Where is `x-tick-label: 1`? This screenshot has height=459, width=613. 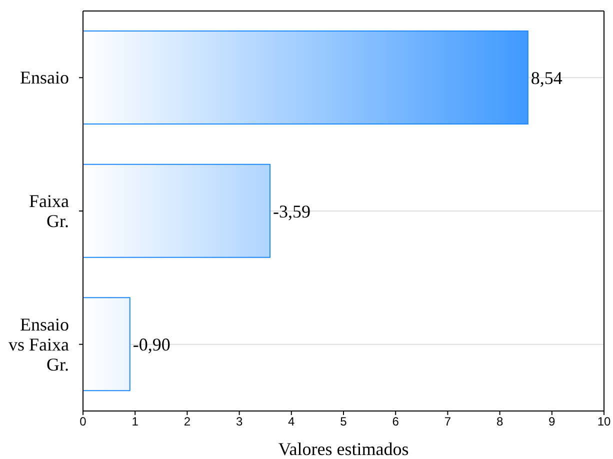 x-tick-label: 1 is located at coordinates (135, 421).